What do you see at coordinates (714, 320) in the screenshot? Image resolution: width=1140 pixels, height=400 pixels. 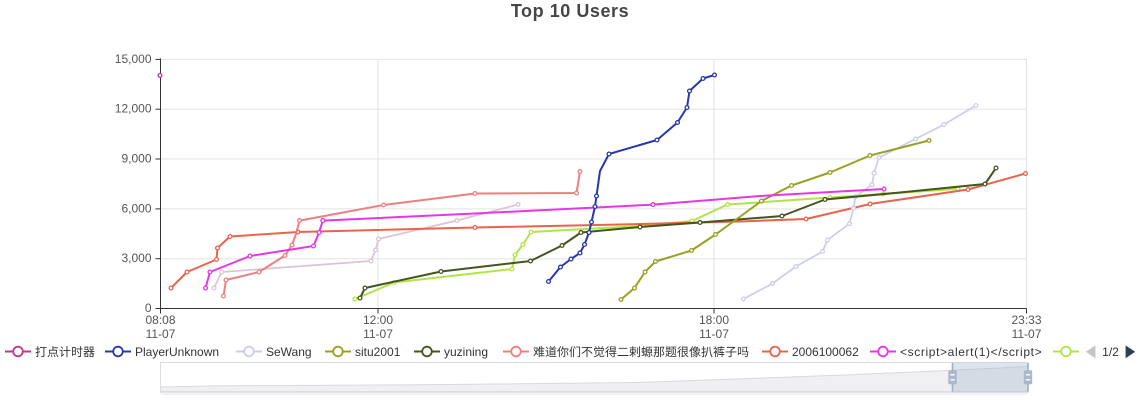 I see `svg-text: 18:00` at bounding box center [714, 320].